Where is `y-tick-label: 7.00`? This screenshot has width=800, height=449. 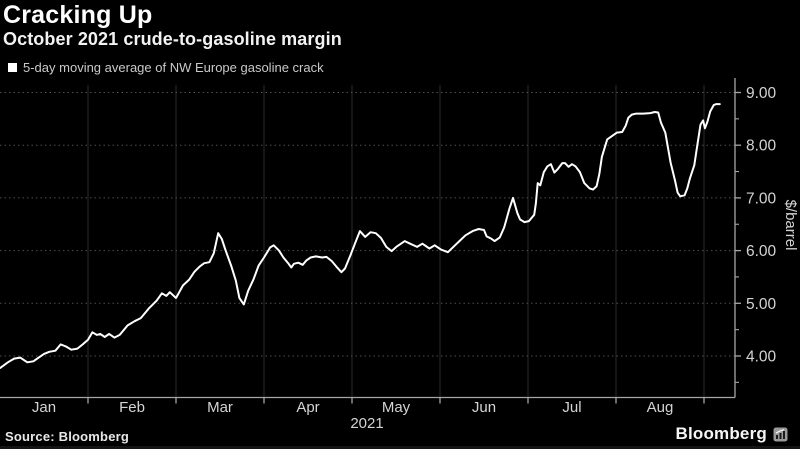
y-tick-label: 7.00 is located at coordinates (761, 198).